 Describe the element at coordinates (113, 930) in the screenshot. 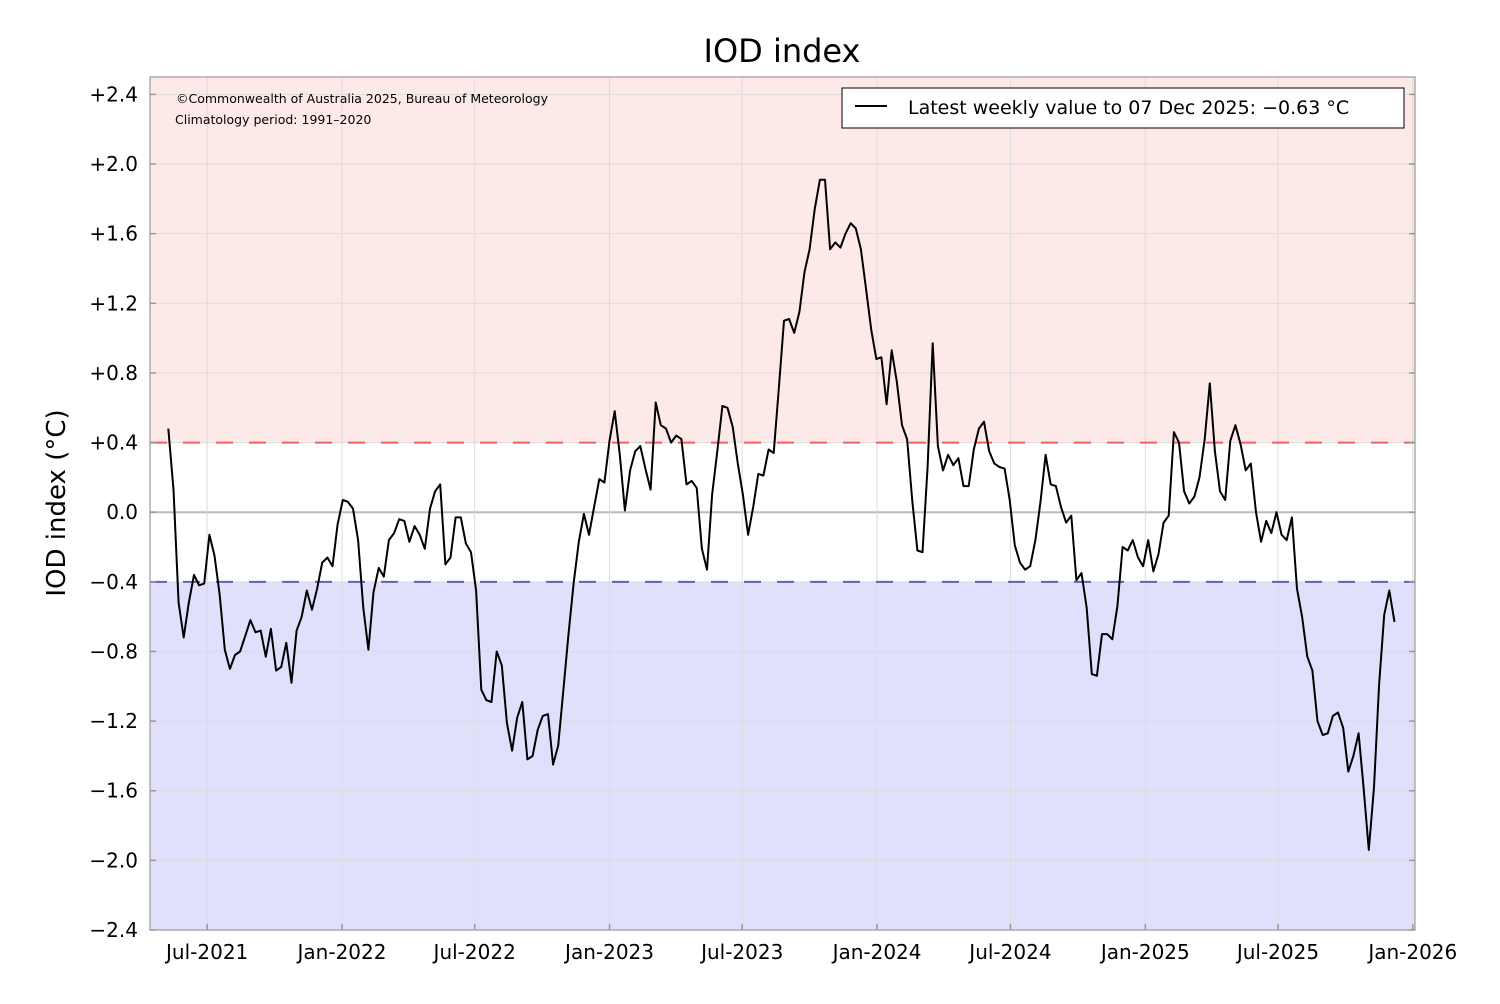

I see `y-tick-label: −2.4` at that location.